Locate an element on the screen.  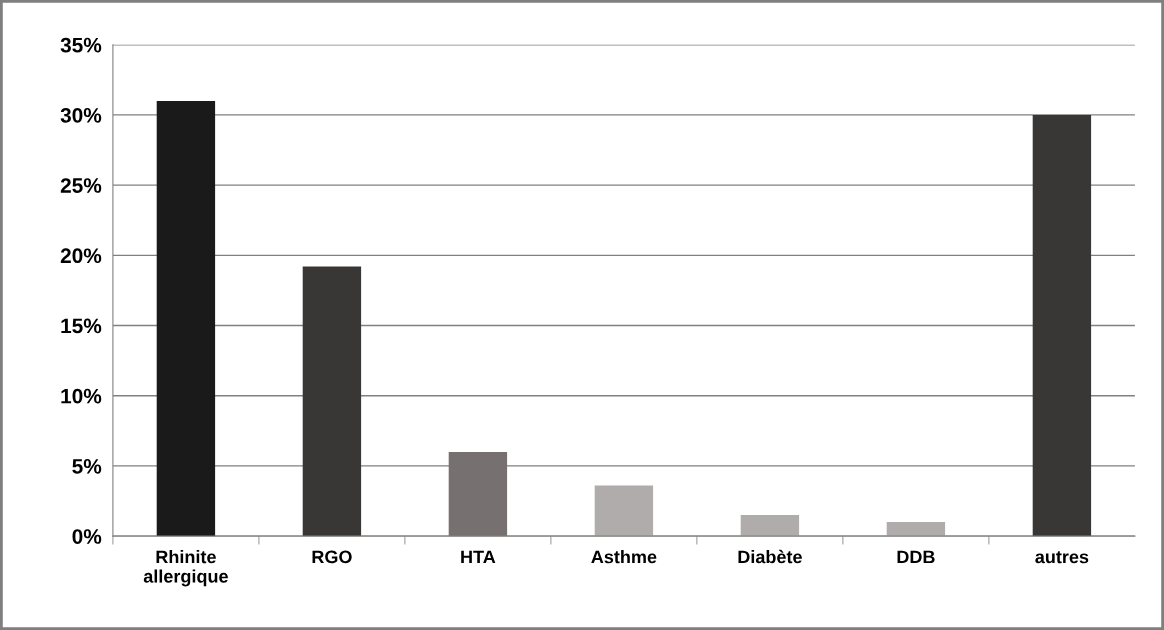
x-tick-label: autres is located at coordinates (1062, 557).